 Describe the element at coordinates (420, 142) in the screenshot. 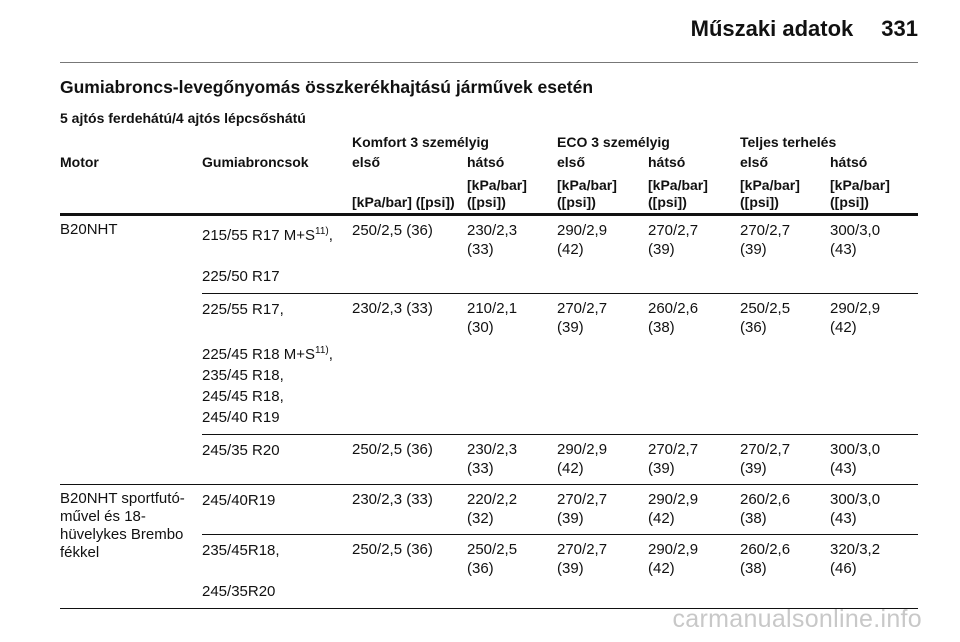

I see `group-header: Komfort 3 személyig` at that location.